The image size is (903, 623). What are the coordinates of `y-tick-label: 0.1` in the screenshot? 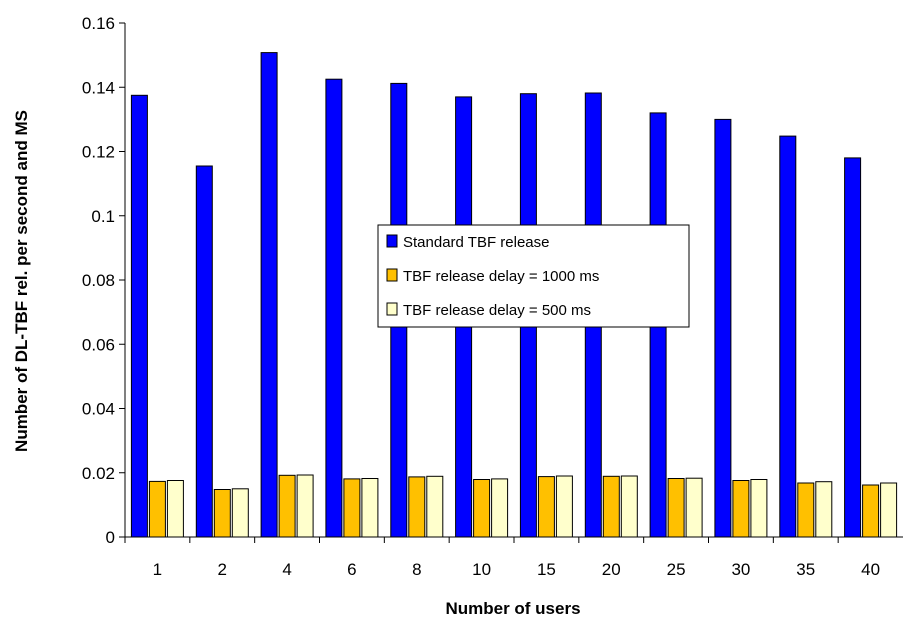 It's located at (103, 216).